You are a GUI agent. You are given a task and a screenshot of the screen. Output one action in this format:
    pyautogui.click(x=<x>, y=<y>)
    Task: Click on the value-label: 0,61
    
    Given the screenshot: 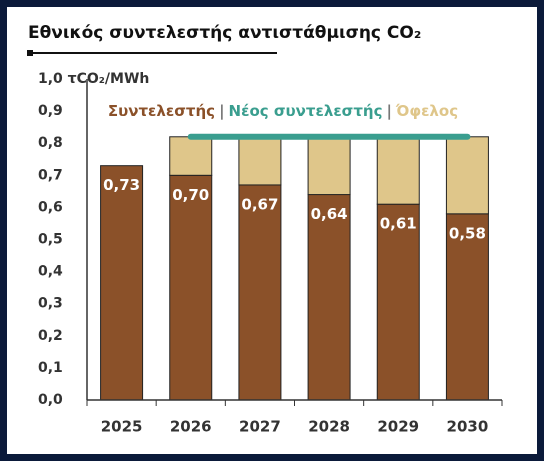 What is the action you would take?
    pyautogui.click(x=398, y=224)
    